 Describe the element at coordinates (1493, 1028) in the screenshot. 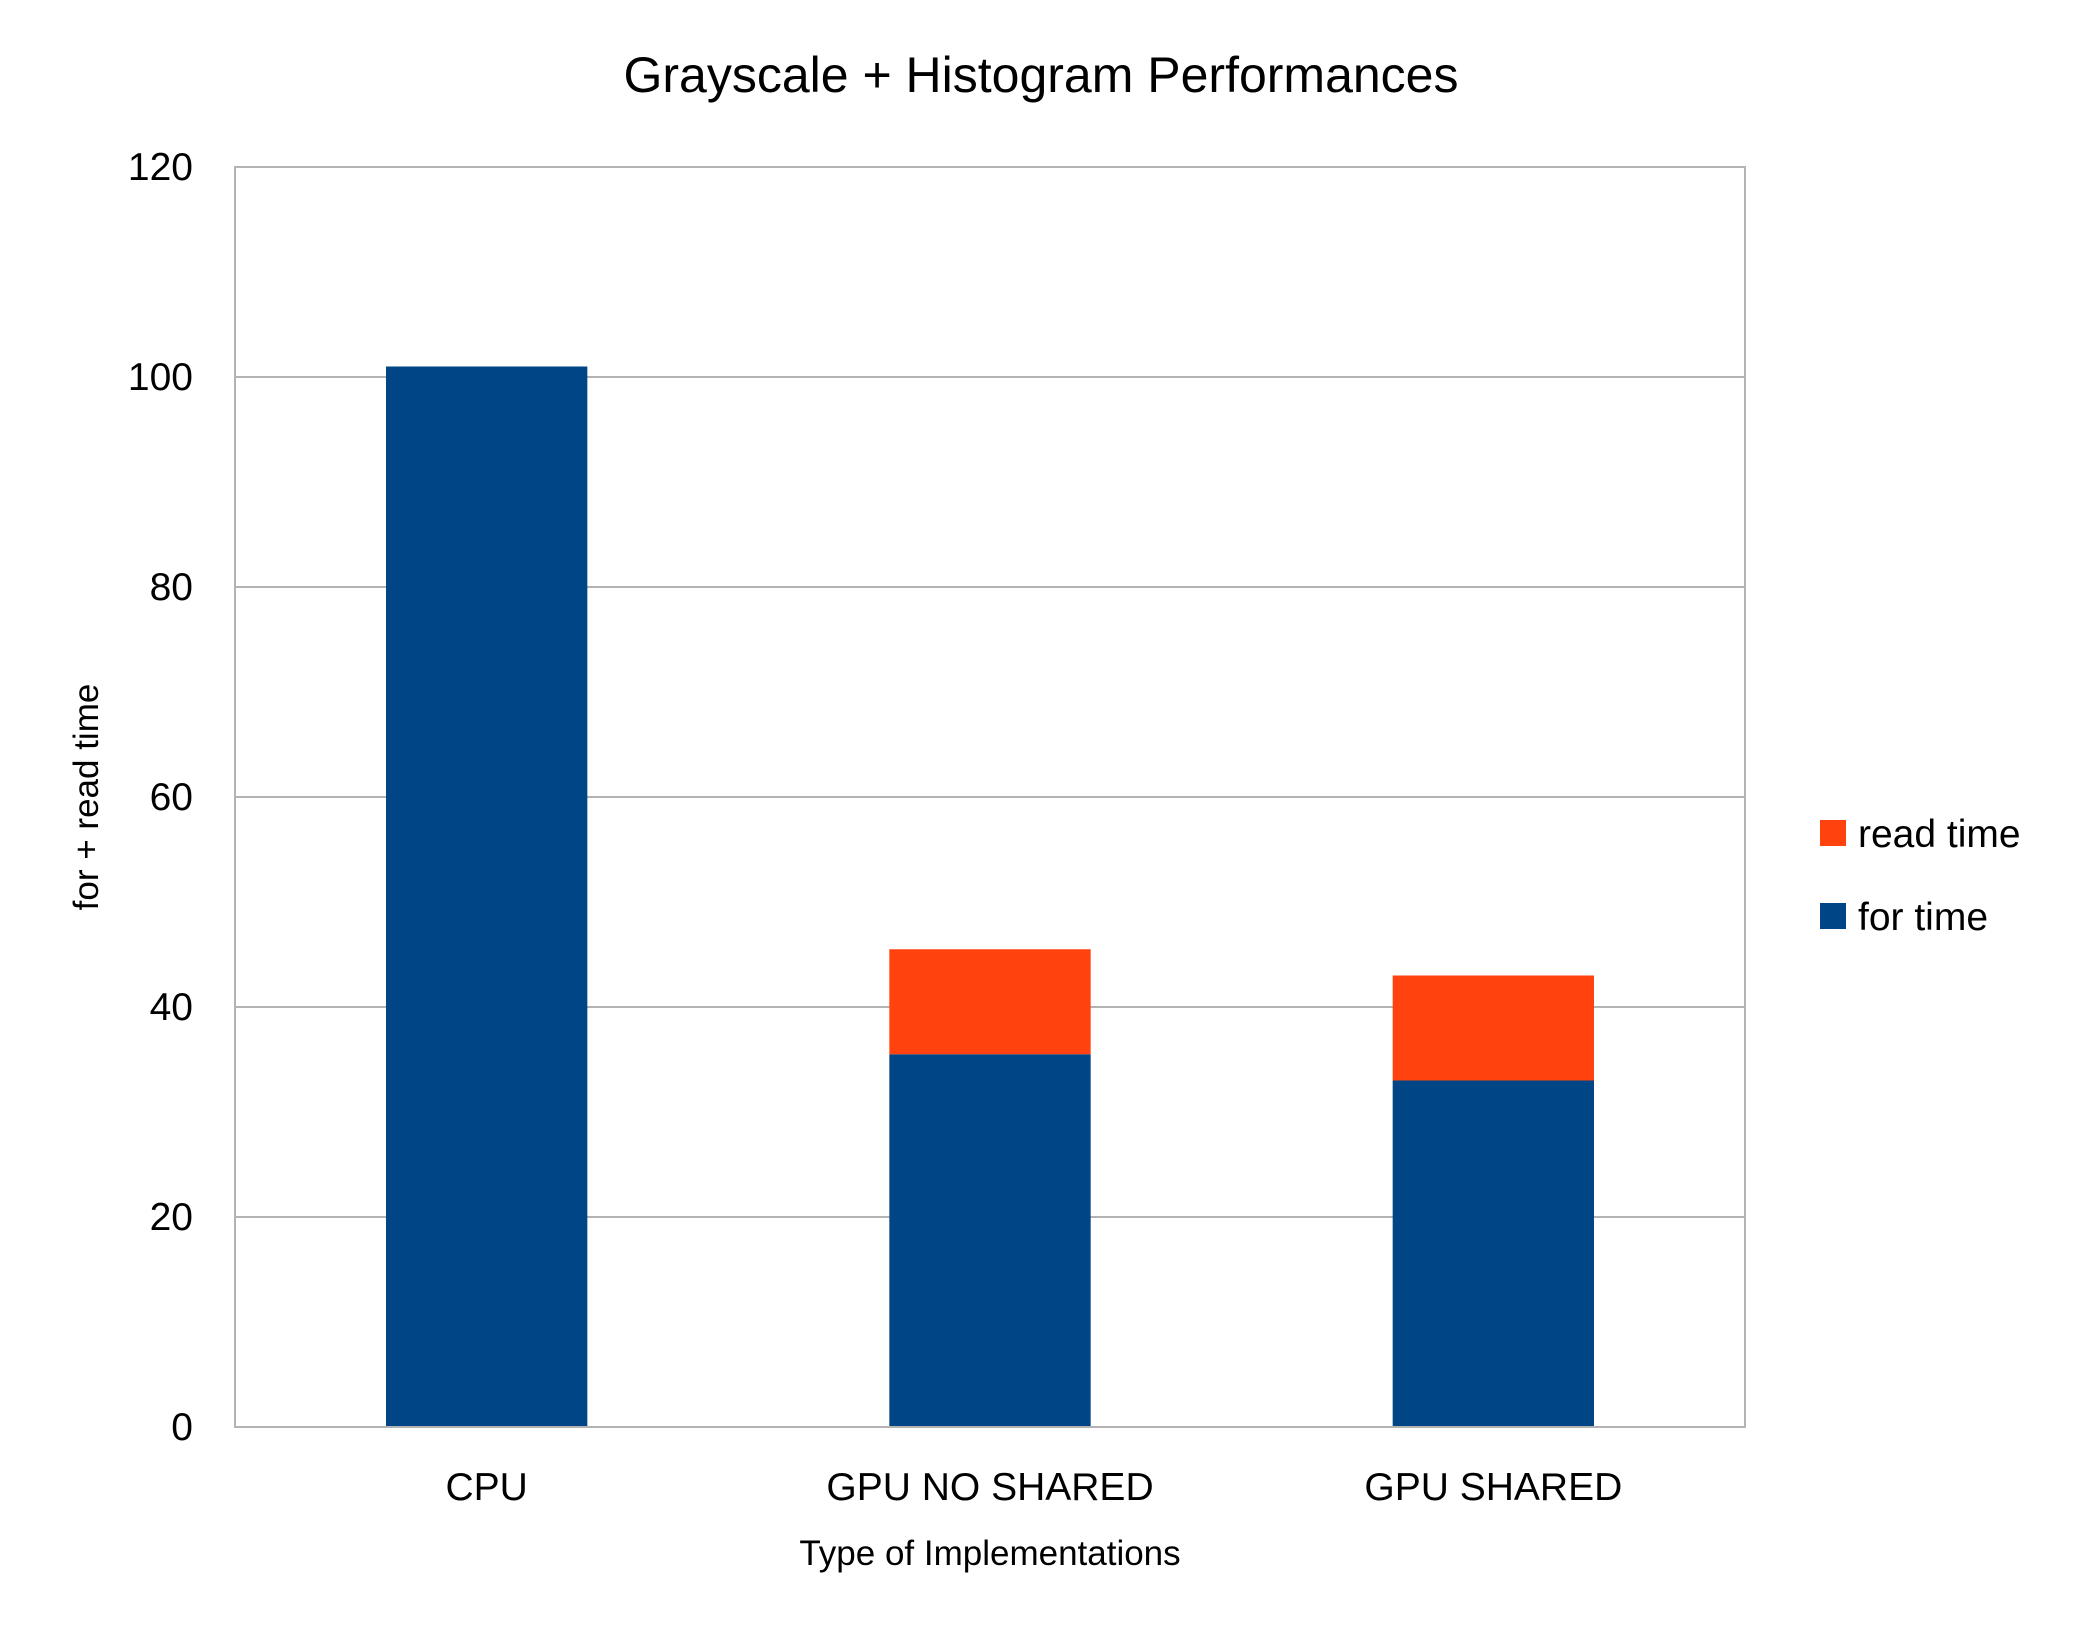

I see `bar-read-time-gpu-shared` at that location.